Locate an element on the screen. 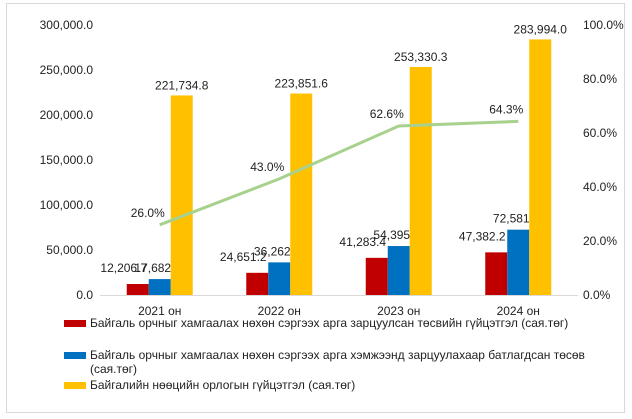 The height and width of the screenshot is (419, 632). bar-data-label: 223,851.6 is located at coordinates (302, 84).